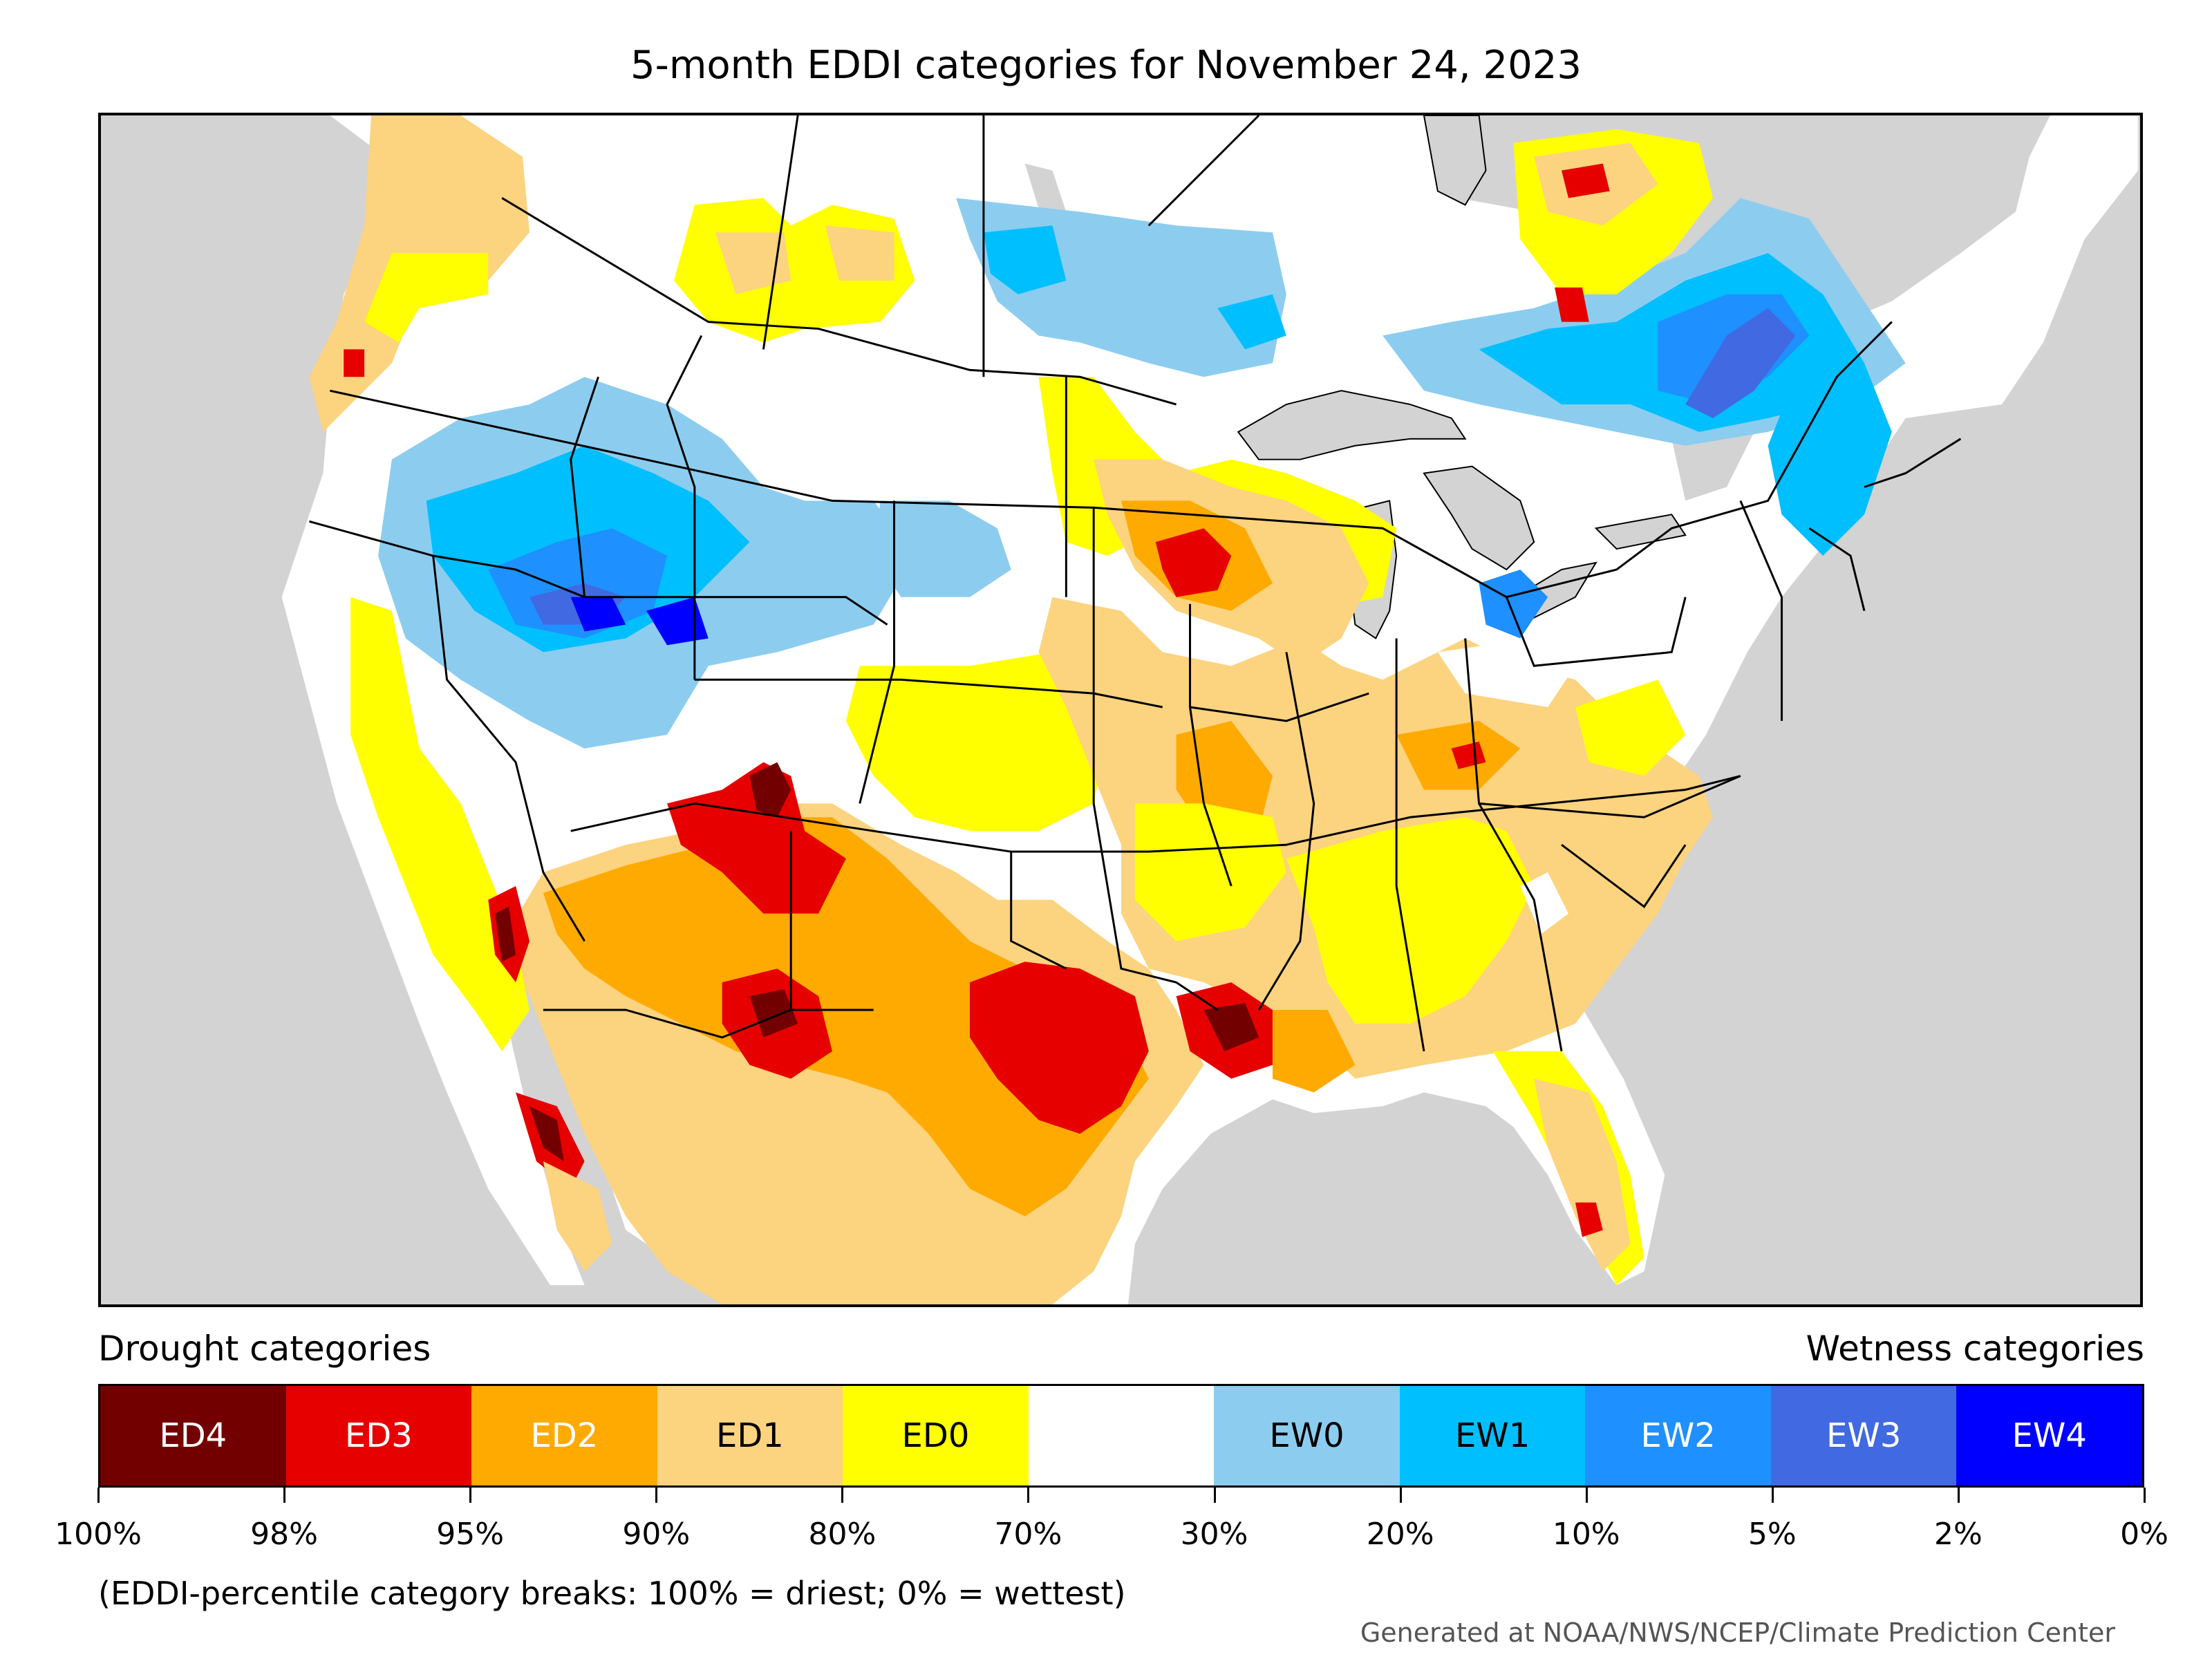 This screenshot has width=2212, height=1659. What do you see at coordinates (1958, 1535) in the screenshot?
I see `tick-label: 2%` at bounding box center [1958, 1535].